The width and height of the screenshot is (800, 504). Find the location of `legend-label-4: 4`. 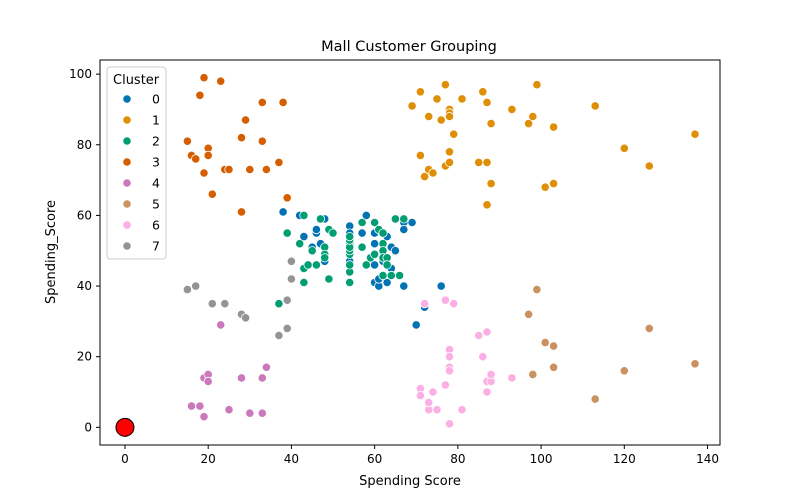

legend-label-4: 4 is located at coordinates (156, 183).